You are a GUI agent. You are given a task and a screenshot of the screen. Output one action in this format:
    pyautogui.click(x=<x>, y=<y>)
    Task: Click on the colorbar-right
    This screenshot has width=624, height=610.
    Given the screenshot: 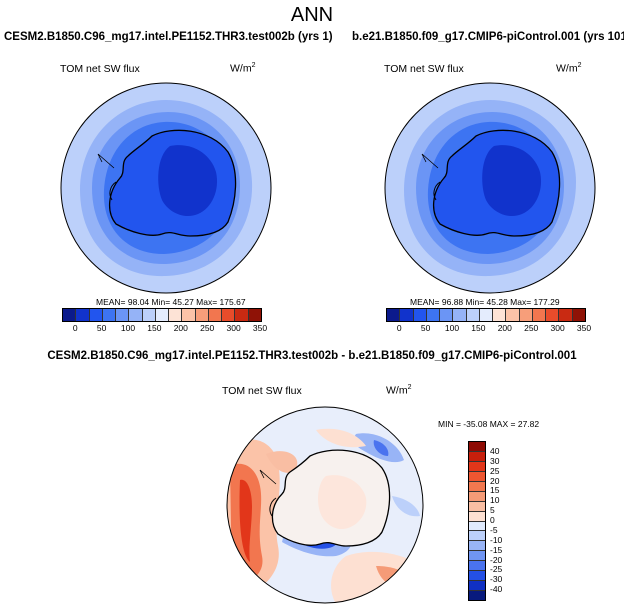 What is the action you would take?
    pyautogui.click(x=486, y=315)
    